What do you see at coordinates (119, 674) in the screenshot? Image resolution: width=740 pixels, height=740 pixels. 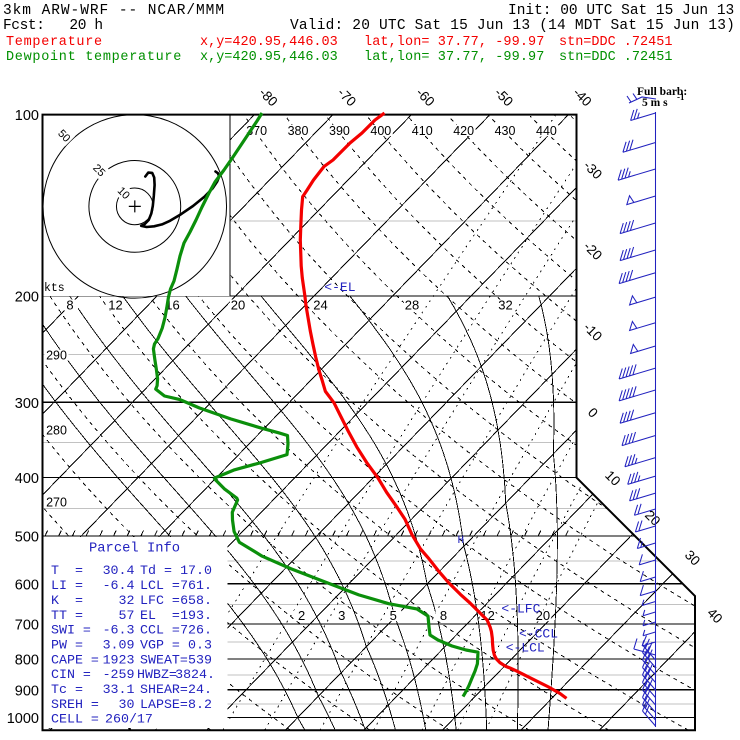 I see `svg-text: -259` at bounding box center [119, 674].